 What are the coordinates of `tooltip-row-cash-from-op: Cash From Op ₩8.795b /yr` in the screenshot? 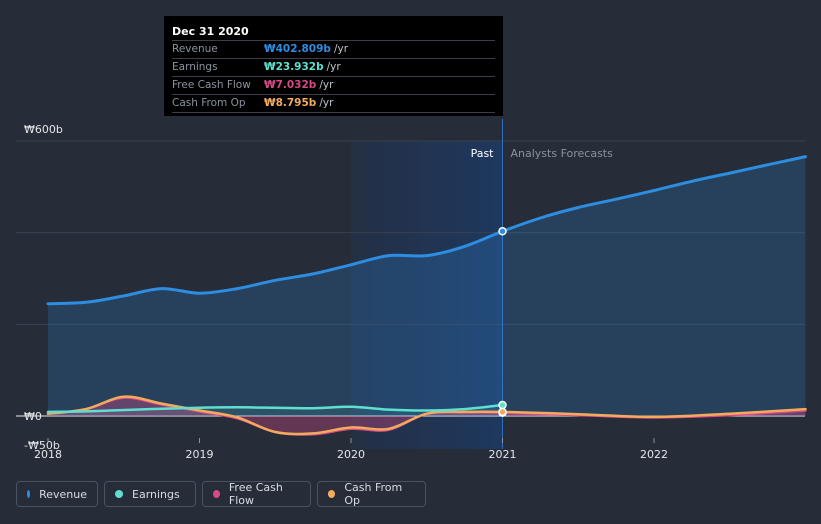 It's located at (333, 103).